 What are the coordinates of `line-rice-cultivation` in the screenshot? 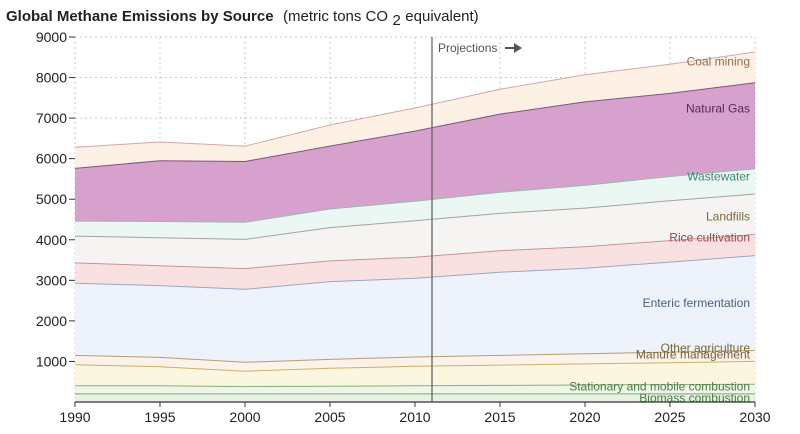 It's located at (415, 252).